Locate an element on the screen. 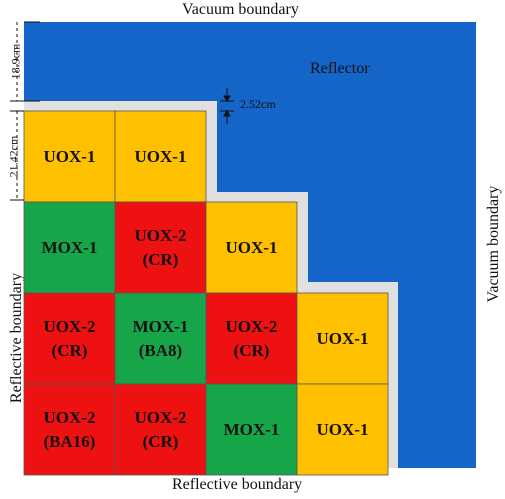 This screenshot has width=505, height=499. assembly-variant: (BA16) is located at coordinates (69, 441).